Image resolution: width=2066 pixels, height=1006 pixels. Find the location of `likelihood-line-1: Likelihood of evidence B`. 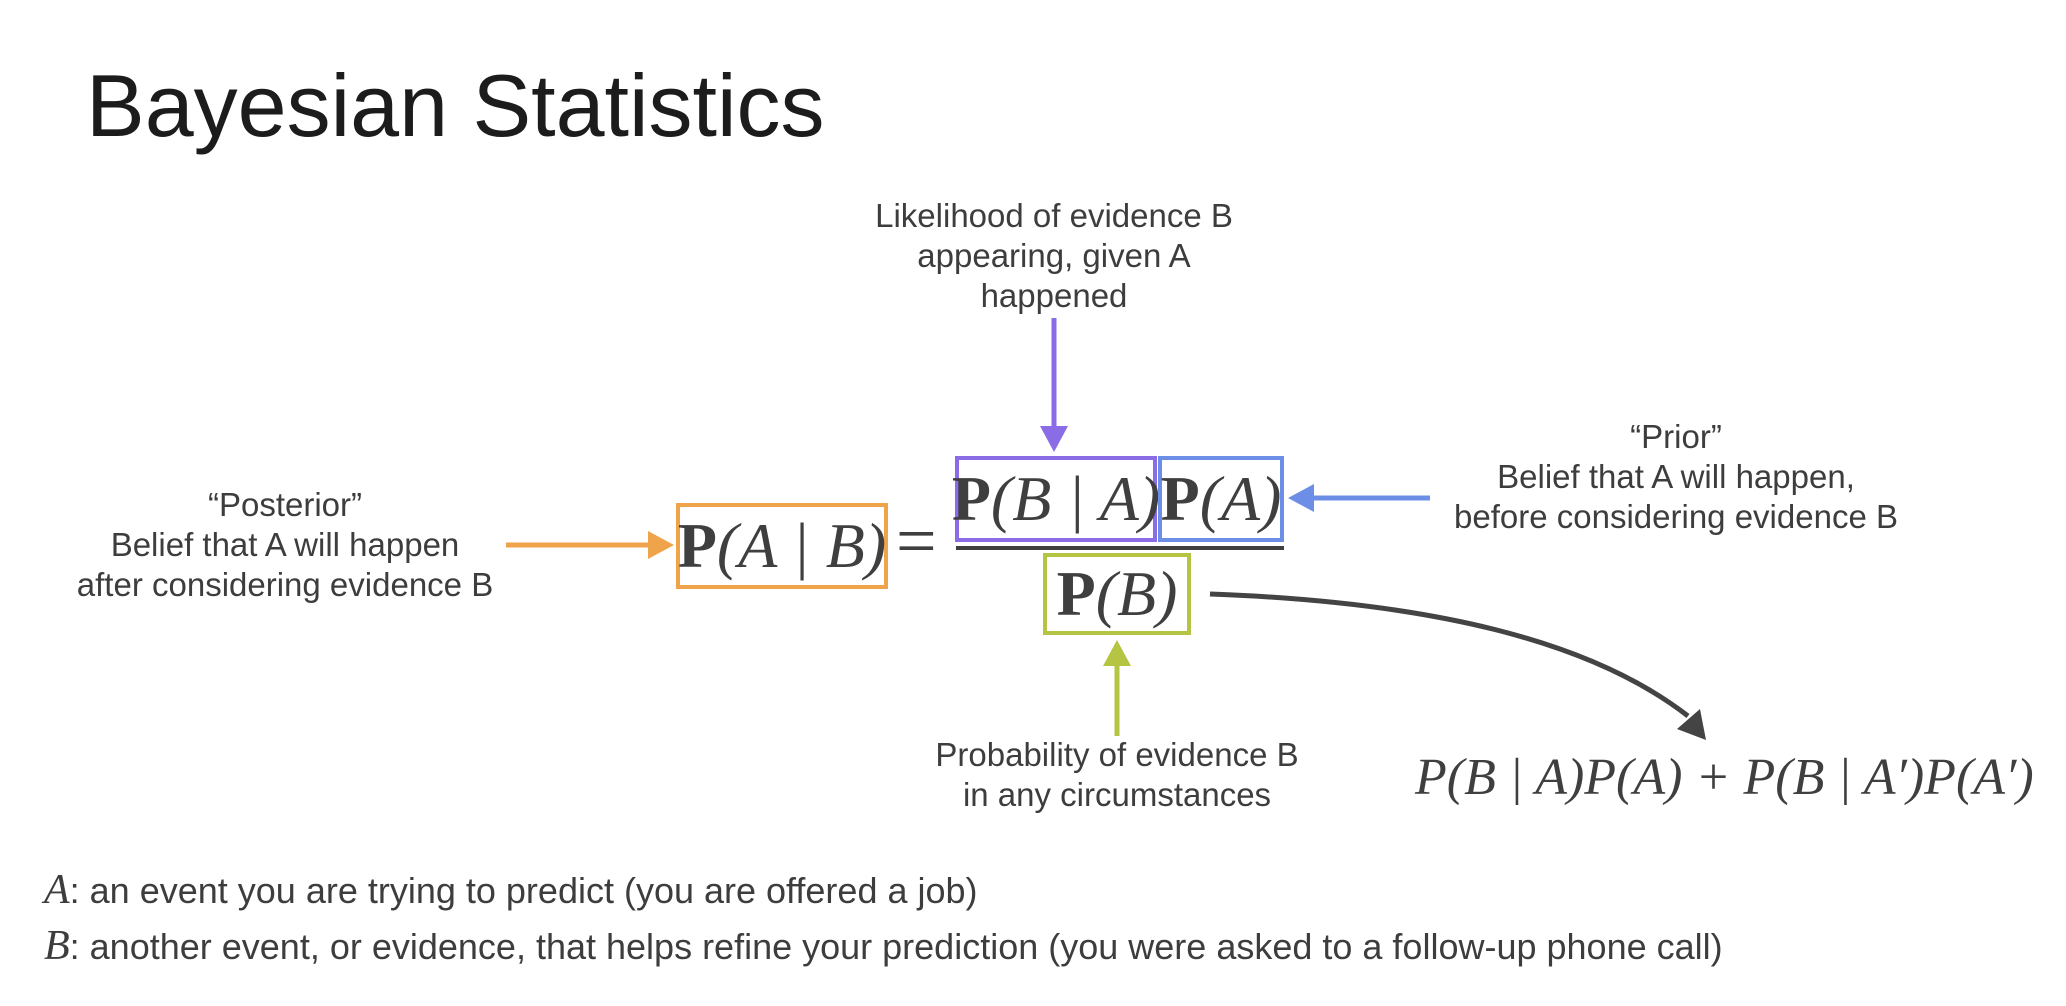

likelihood-line-1: Likelihood of evidence B is located at coordinates (1054, 215).